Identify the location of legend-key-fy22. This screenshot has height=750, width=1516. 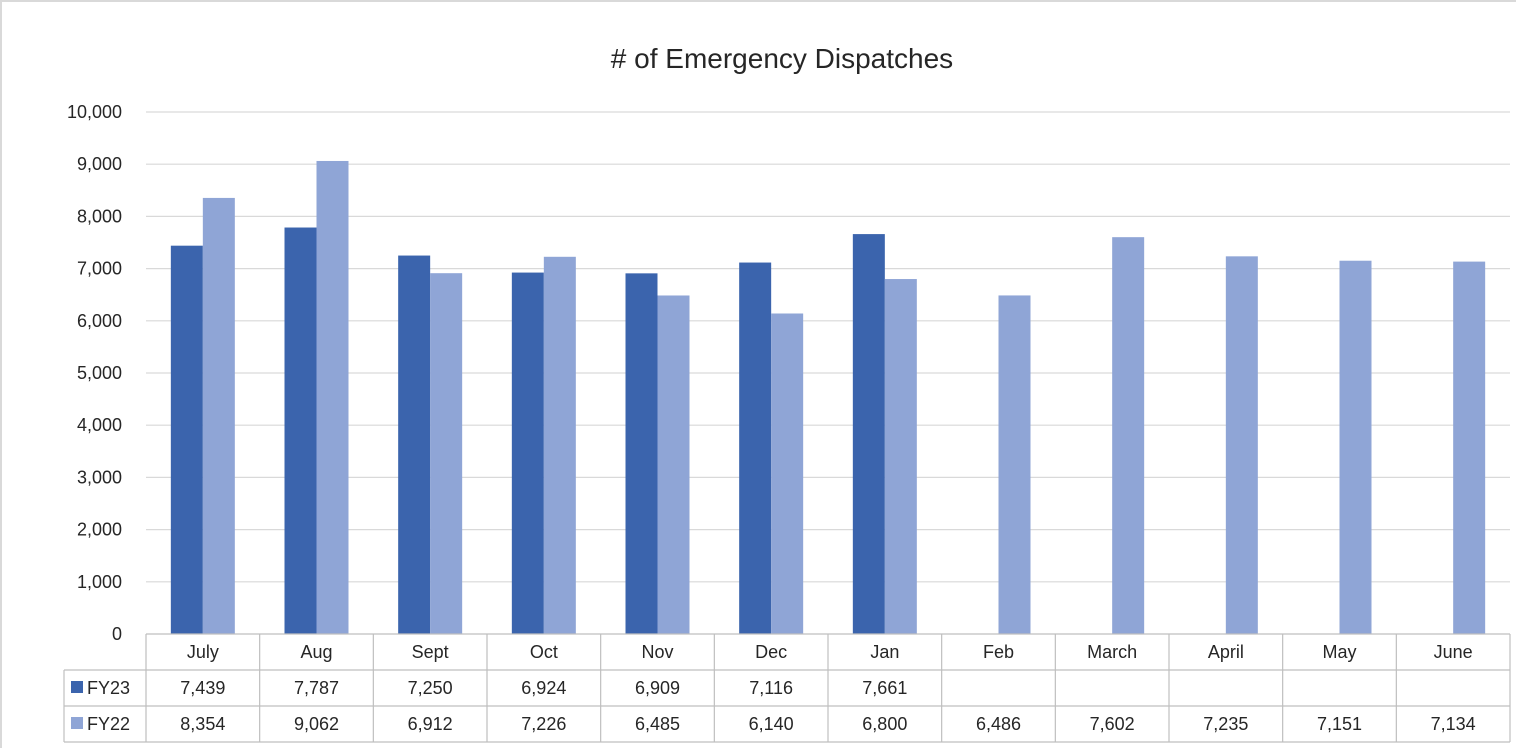
(77, 723).